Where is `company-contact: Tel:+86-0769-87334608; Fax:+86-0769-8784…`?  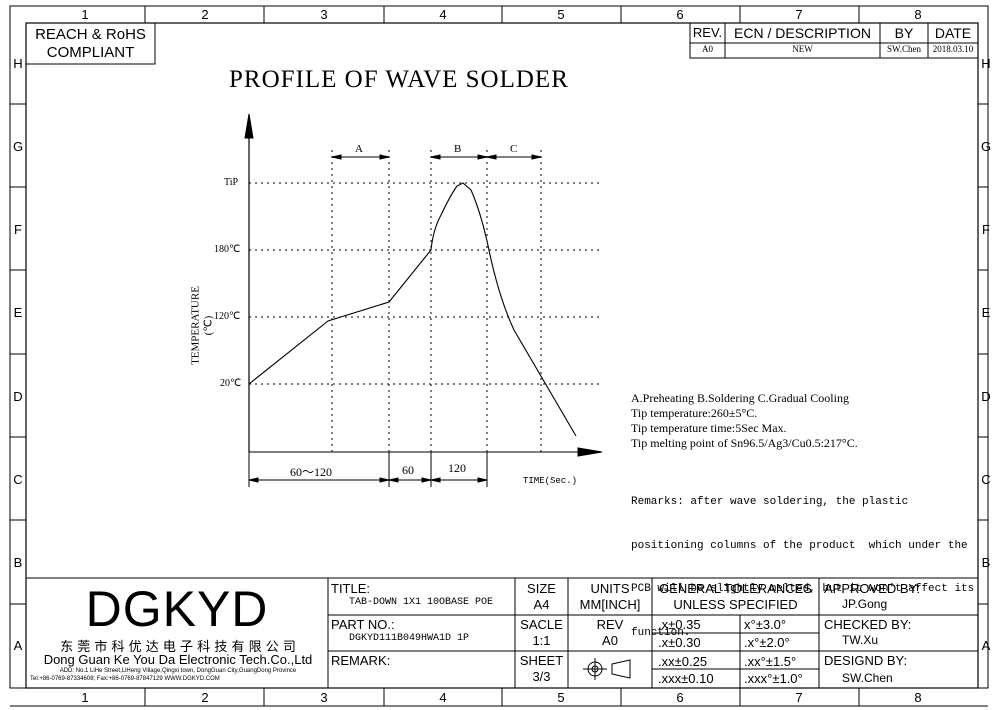 company-contact: Tel:+86-0769-87334608; Fax:+86-0769-8784… is located at coordinates (125, 679).